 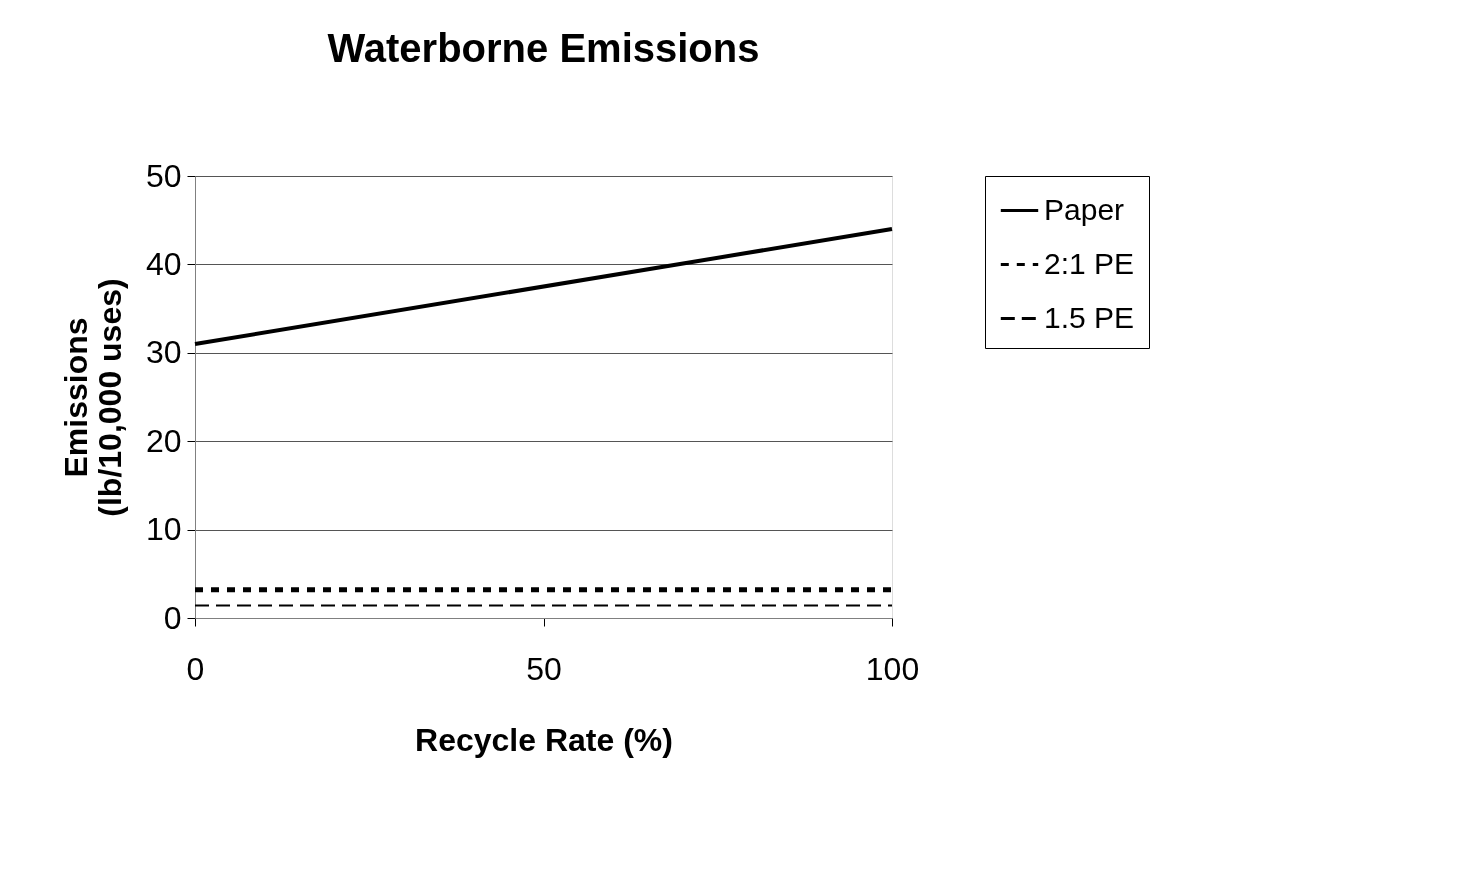 What do you see at coordinates (1089, 263) in the screenshot?
I see `legend-label: 2:1 PE` at bounding box center [1089, 263].